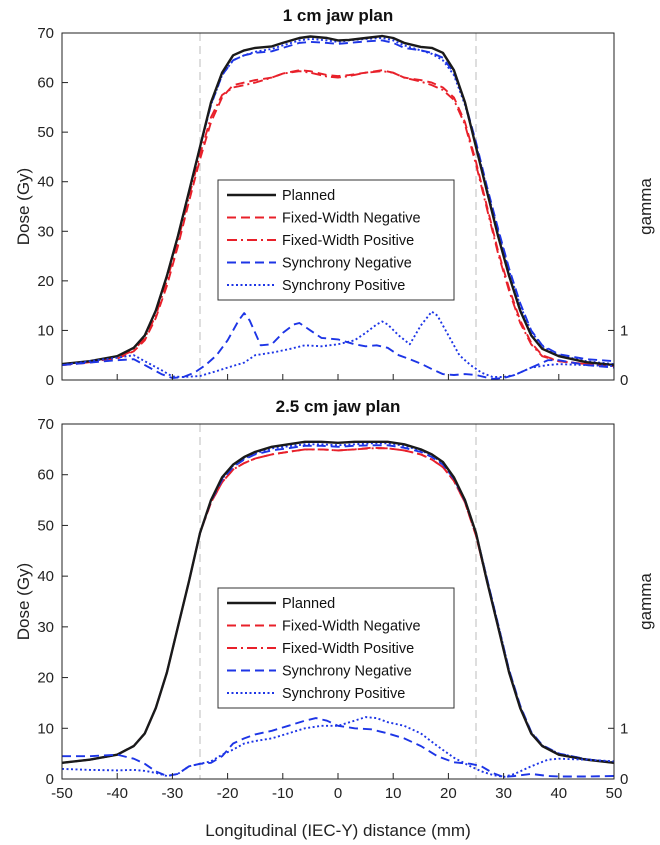 Image resolution: width=660 pixels, height=845 pixels. I want to click on x-tick-label: -50, so click(62, 793).